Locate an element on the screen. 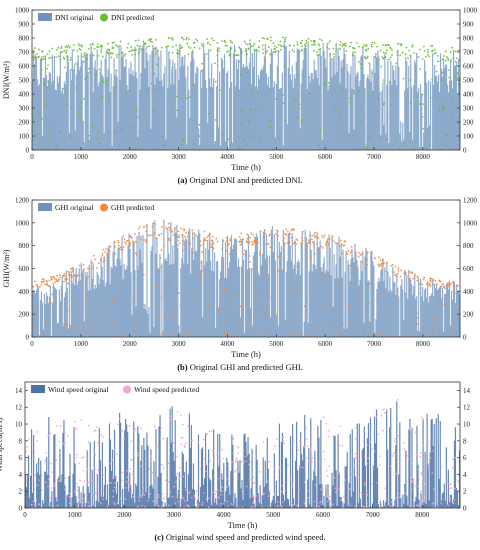  legend-swatch-predicted is located at coordinates (104, 207).